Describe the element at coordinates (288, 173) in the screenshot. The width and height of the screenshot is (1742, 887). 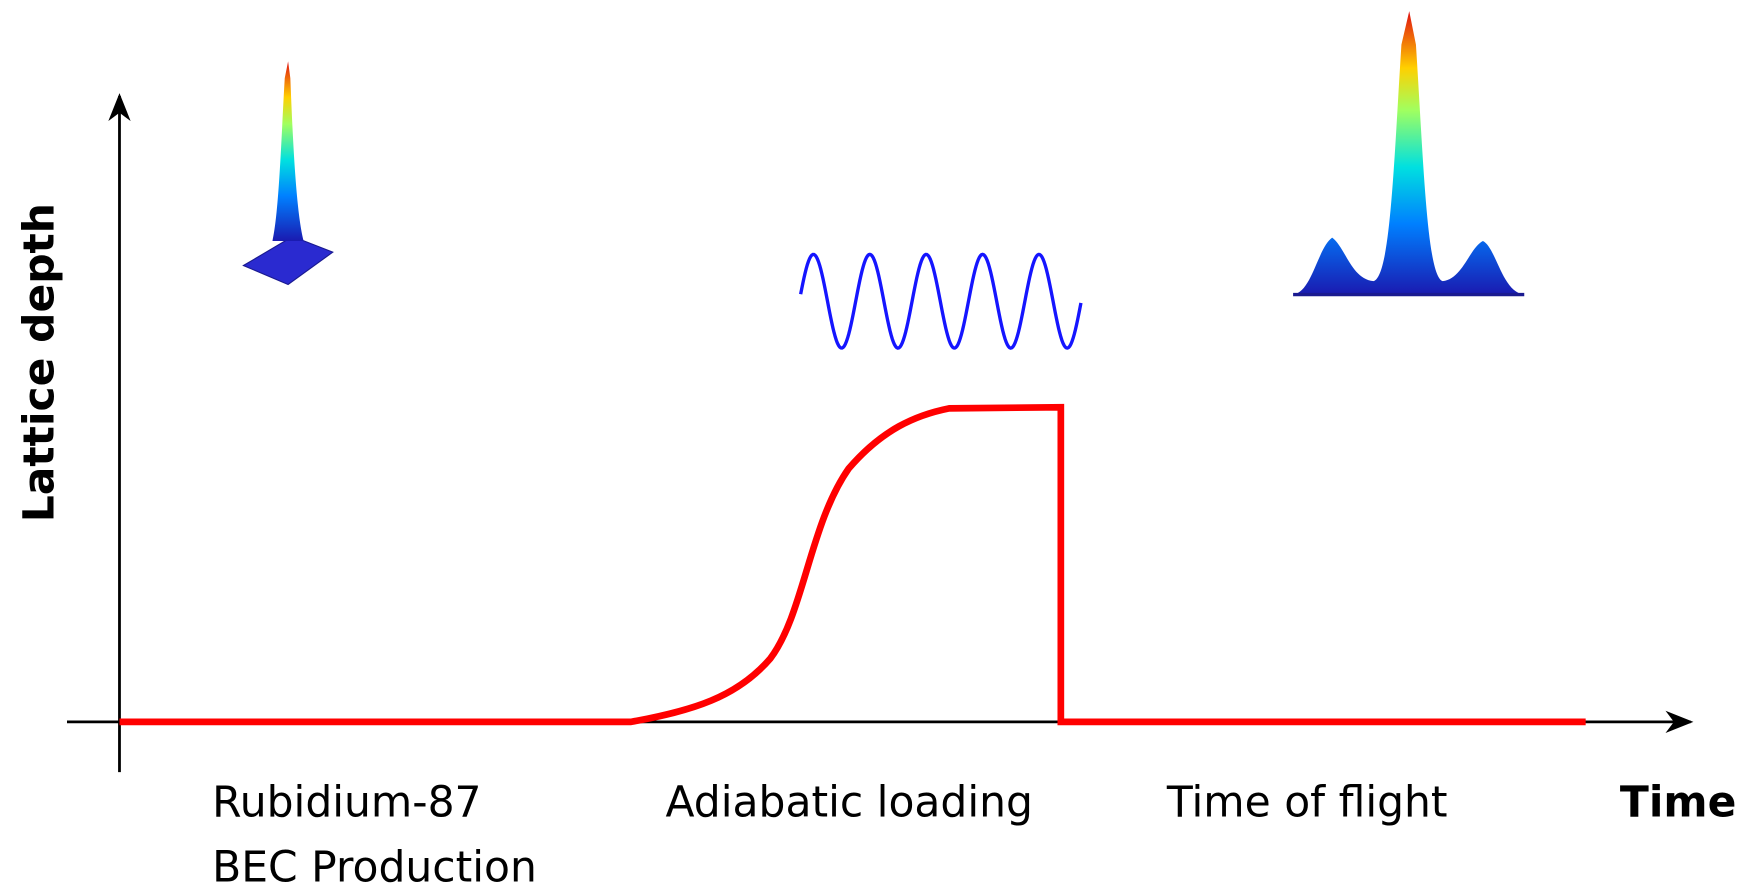
I see `bec-peak-image` at that location.